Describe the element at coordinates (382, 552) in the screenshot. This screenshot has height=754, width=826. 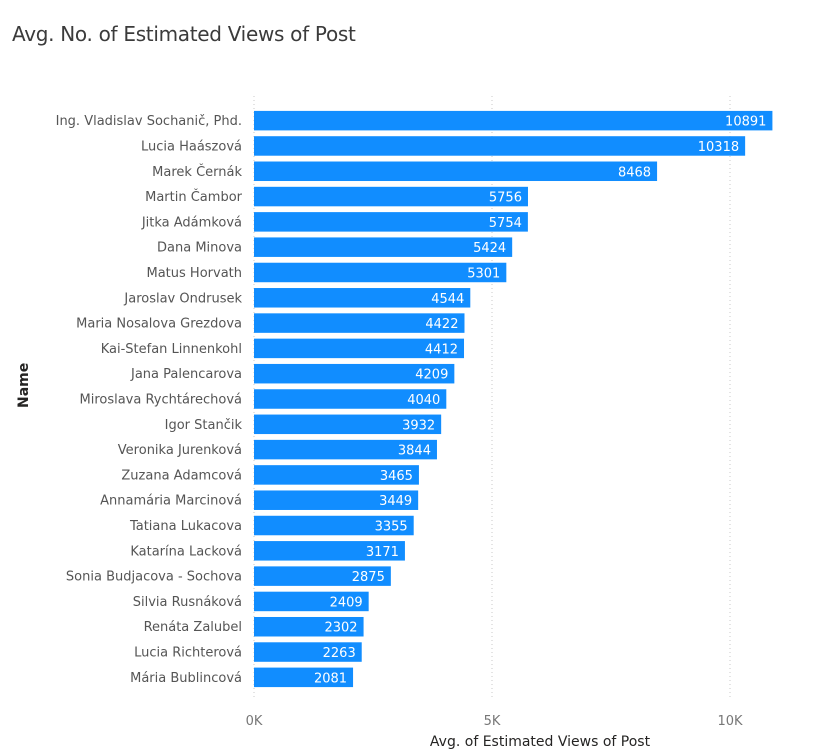
I see `data-label: 3171` at that location.